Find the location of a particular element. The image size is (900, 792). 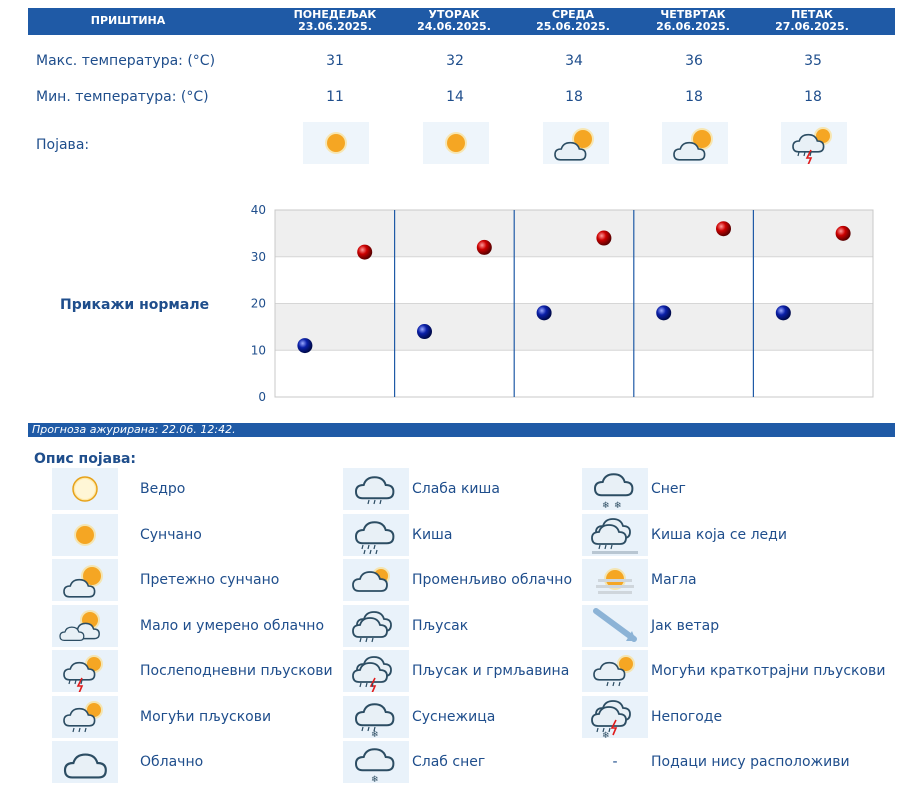

legend-label: Киша is located at coordinates (432, 535).